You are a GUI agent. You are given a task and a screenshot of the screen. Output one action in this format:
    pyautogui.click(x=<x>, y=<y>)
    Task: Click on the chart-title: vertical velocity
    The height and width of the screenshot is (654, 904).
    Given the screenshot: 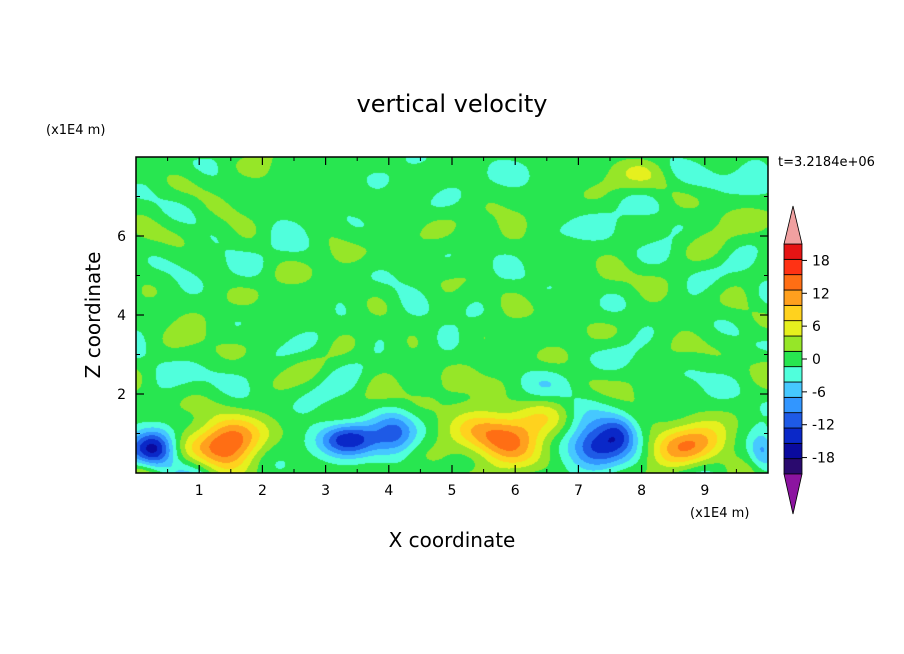 What is the action you would take?
    pyautogui.click(x=452, y=104)
    